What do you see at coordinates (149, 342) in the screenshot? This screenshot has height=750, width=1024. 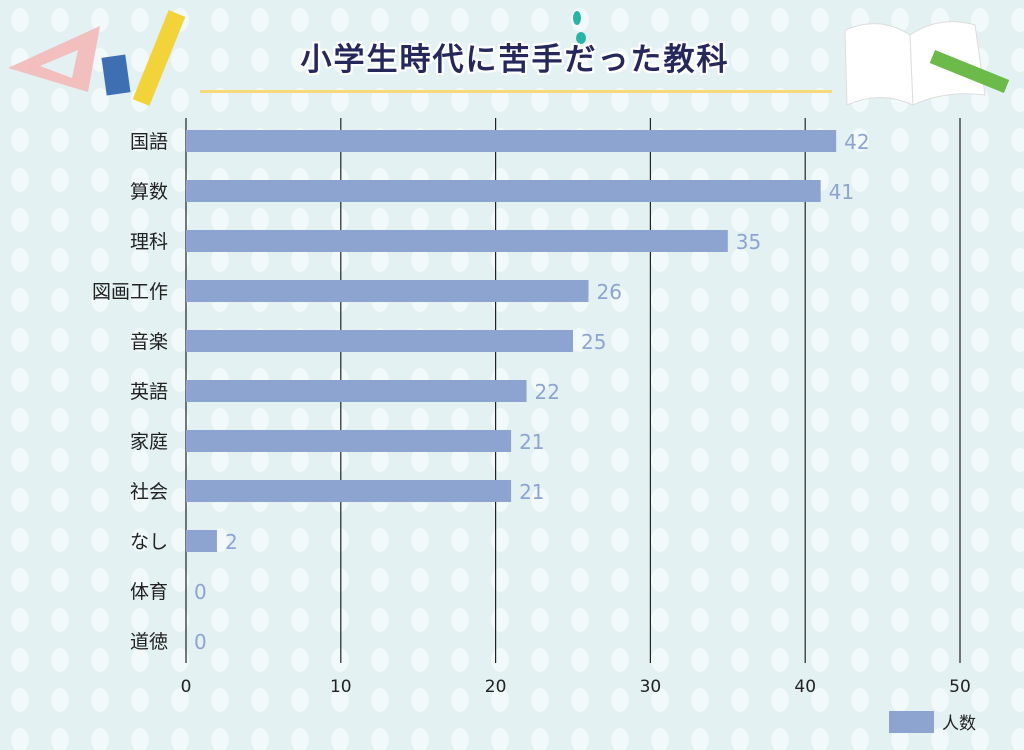 I see `category-label: 音楽` at bounding box center [149, 342].